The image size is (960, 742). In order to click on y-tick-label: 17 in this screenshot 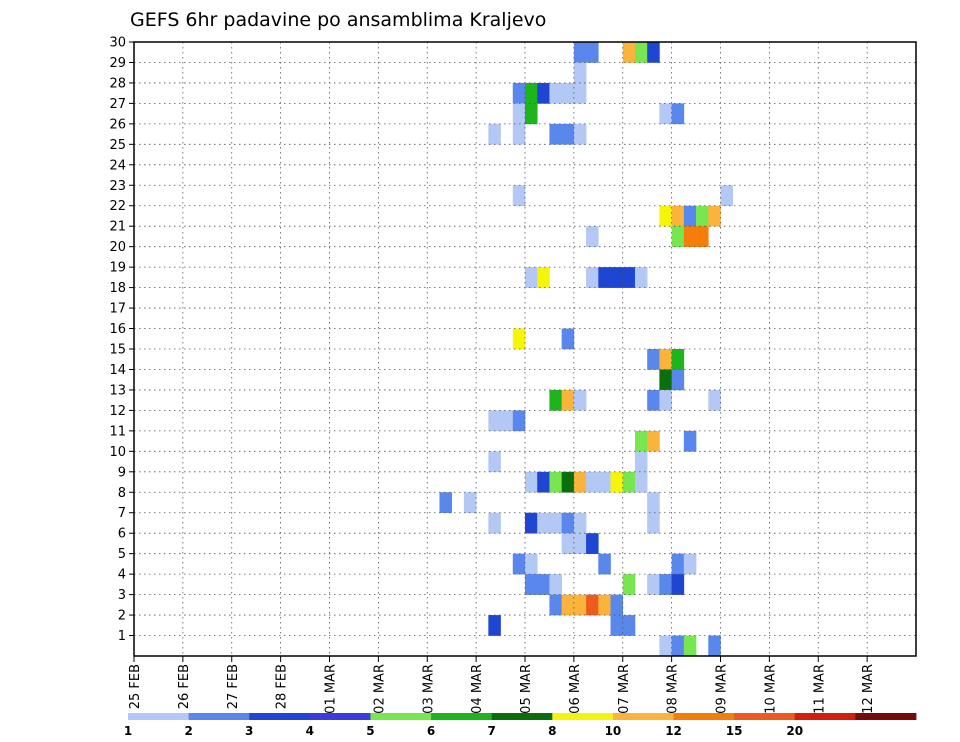, I will do `click(117, 309)`.